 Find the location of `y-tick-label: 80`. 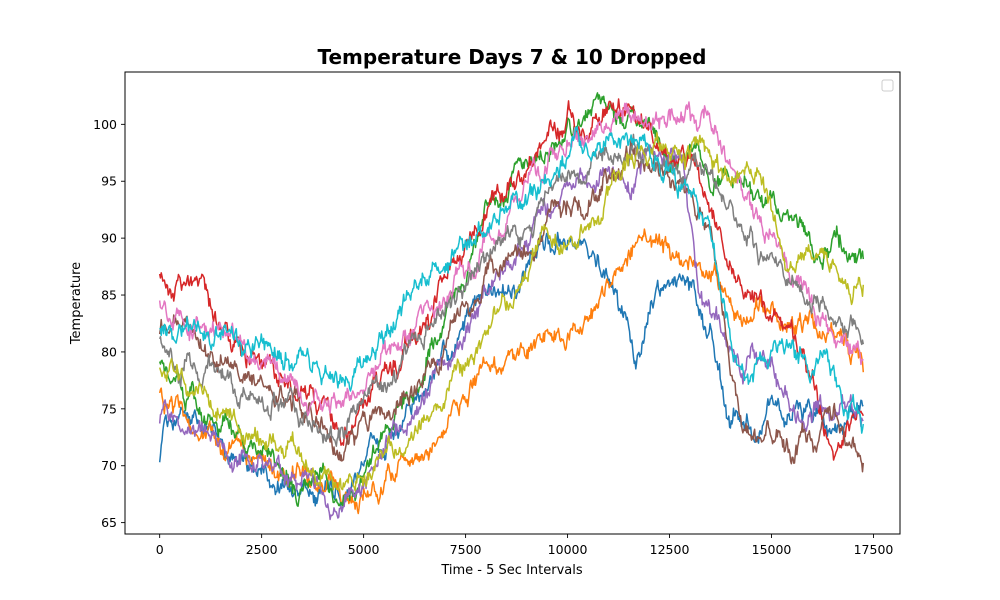

y-tick-label: 80 is located at coordinates (109, 351).